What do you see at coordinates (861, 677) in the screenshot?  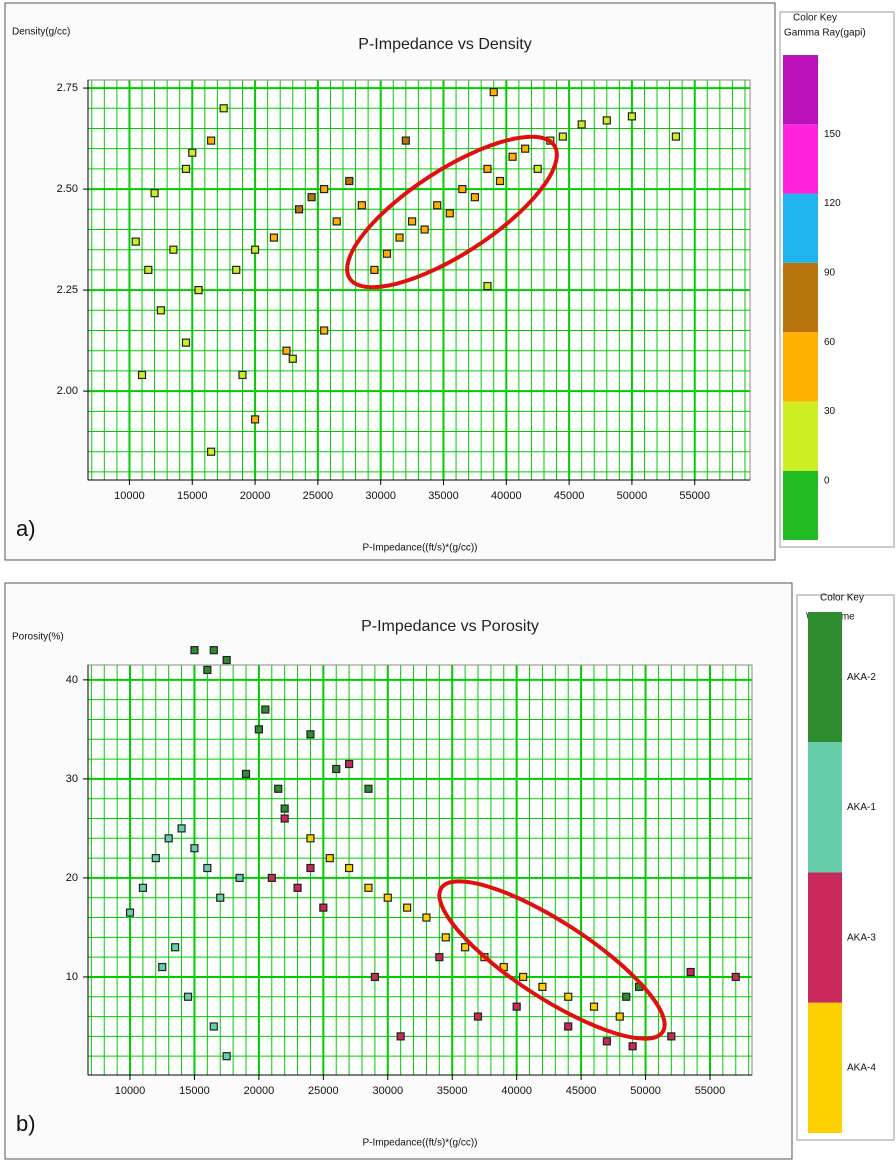 I see `legend-label: AKA-2` at bounding box center [861, 677].